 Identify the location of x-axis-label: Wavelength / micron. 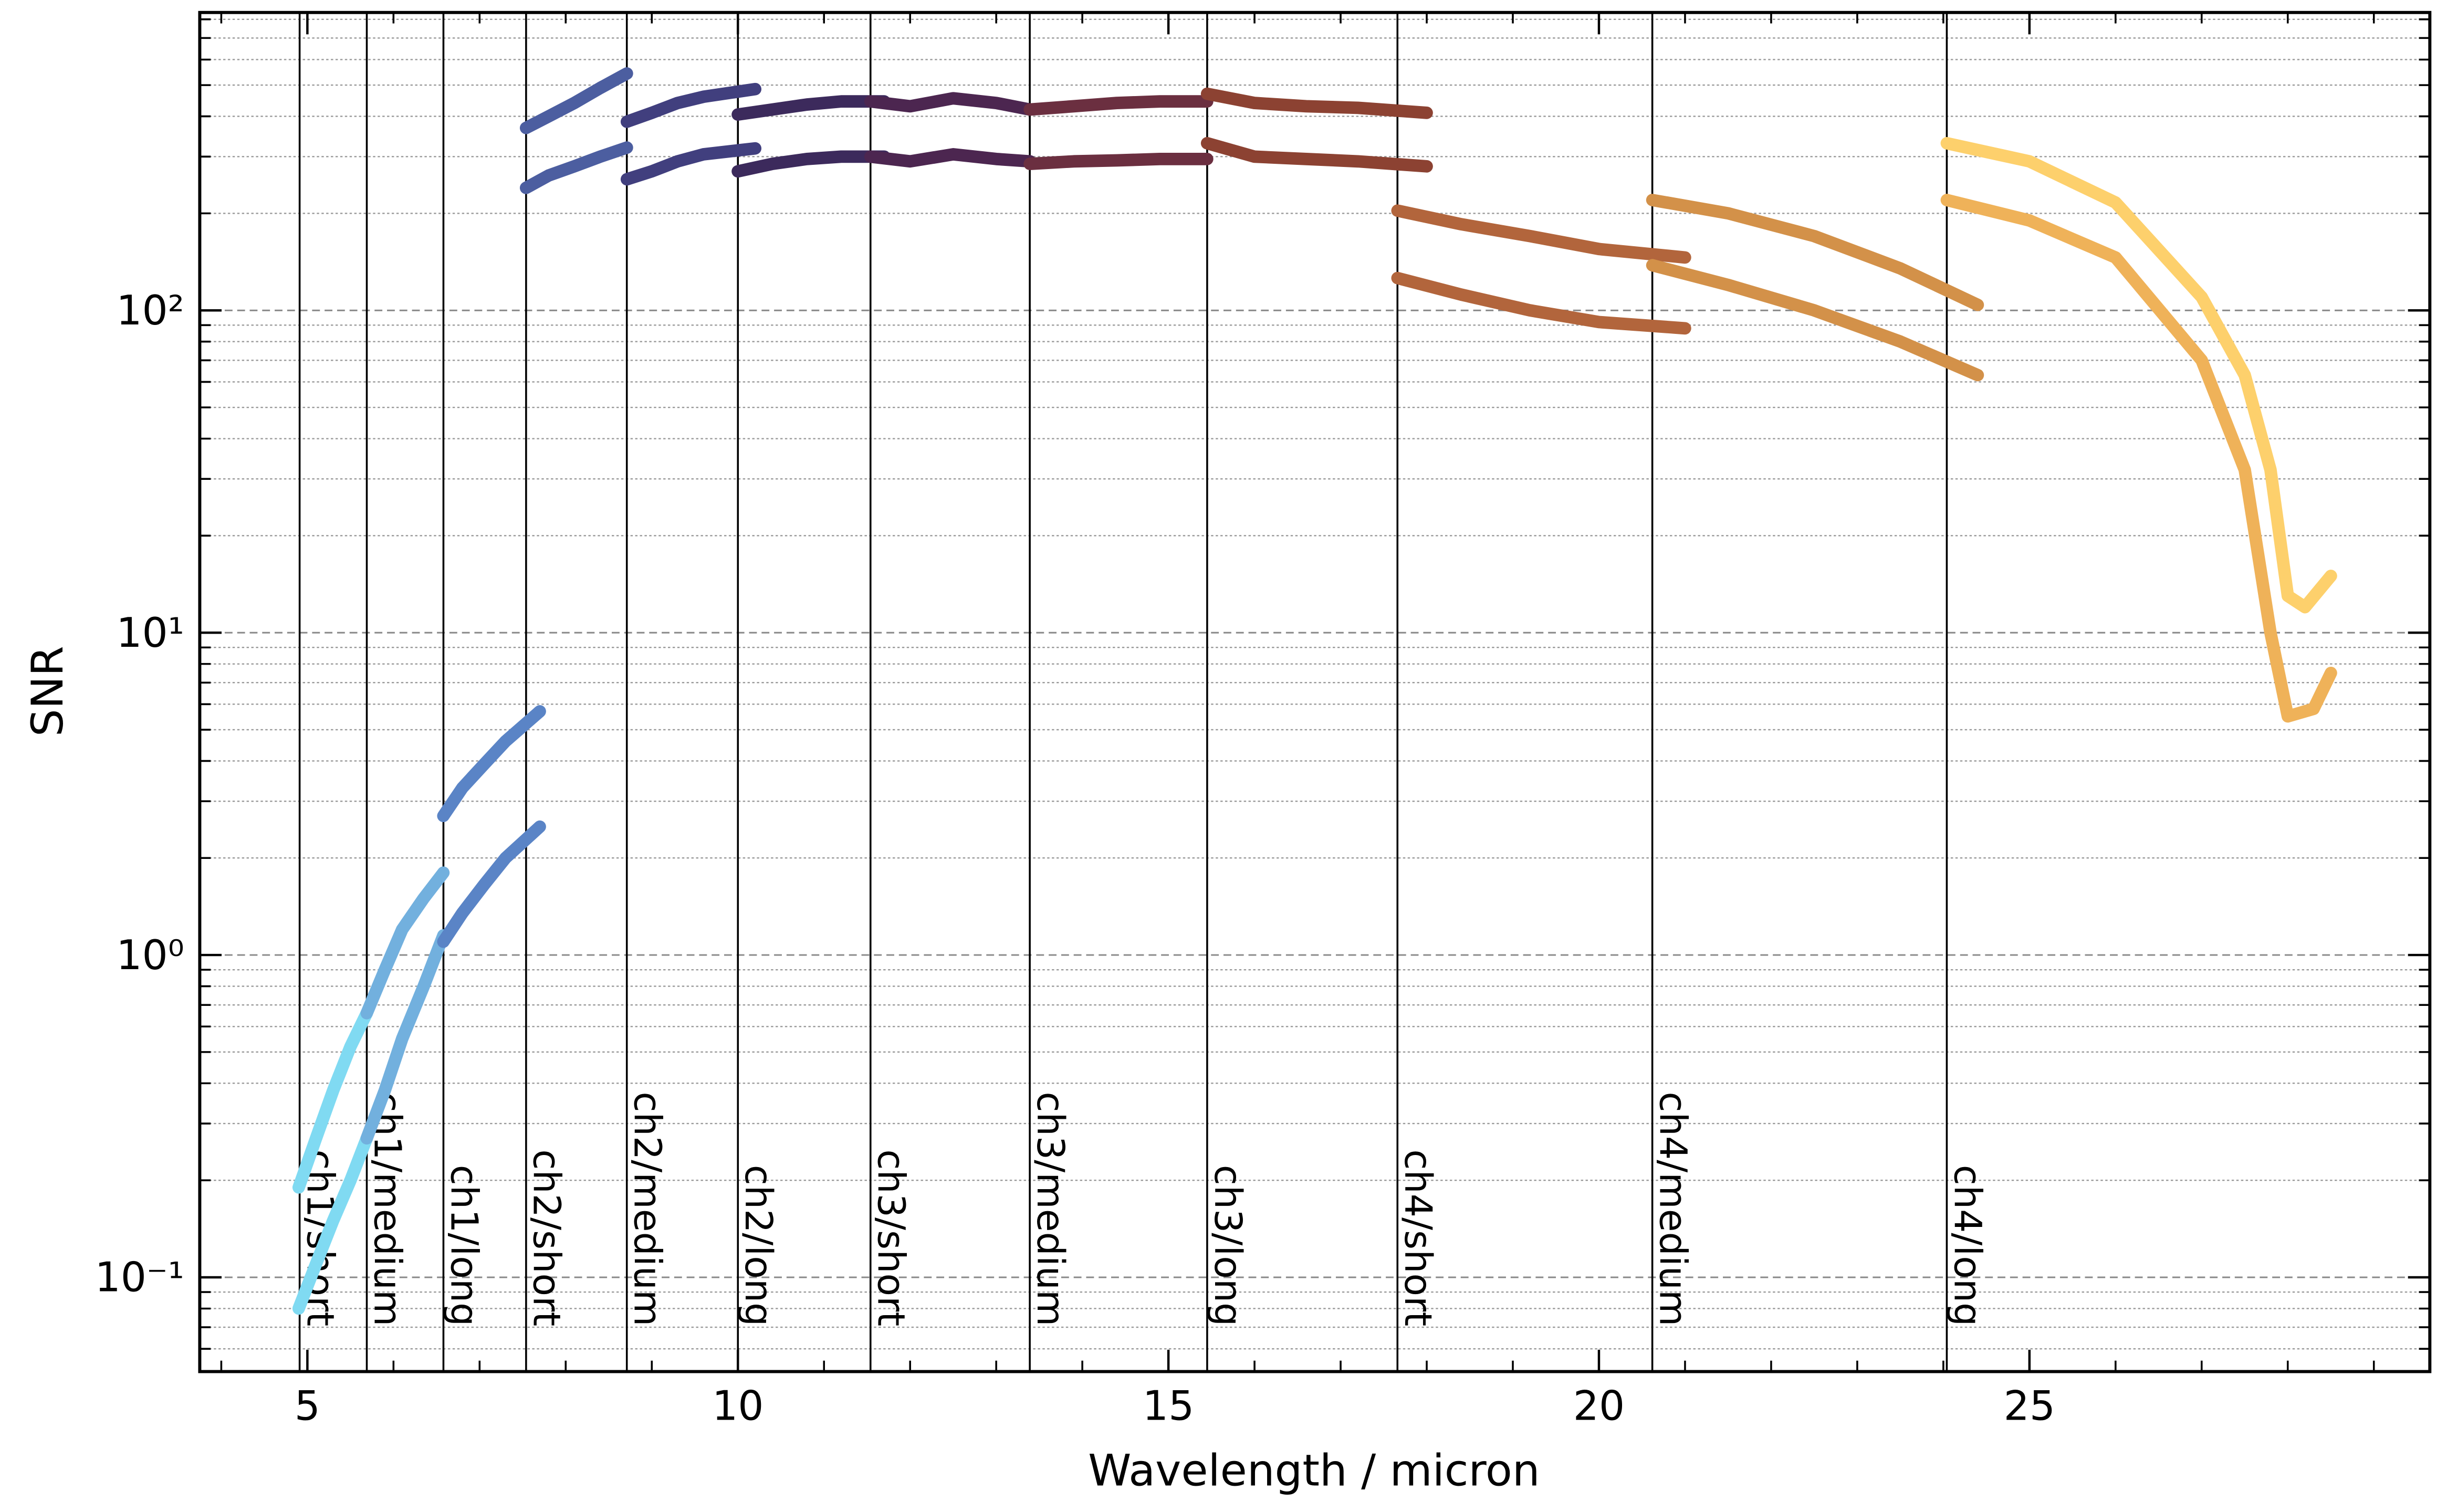
(1314, 1470).